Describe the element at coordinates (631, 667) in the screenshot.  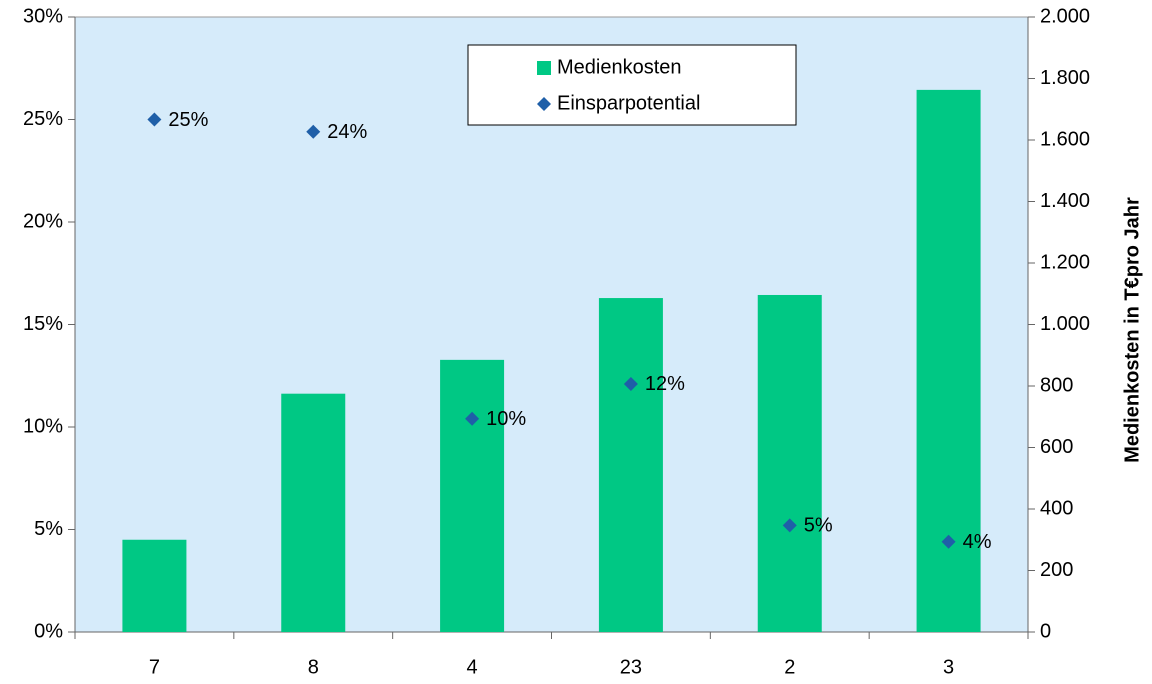
I see `x-tick-label: 23` at that location.